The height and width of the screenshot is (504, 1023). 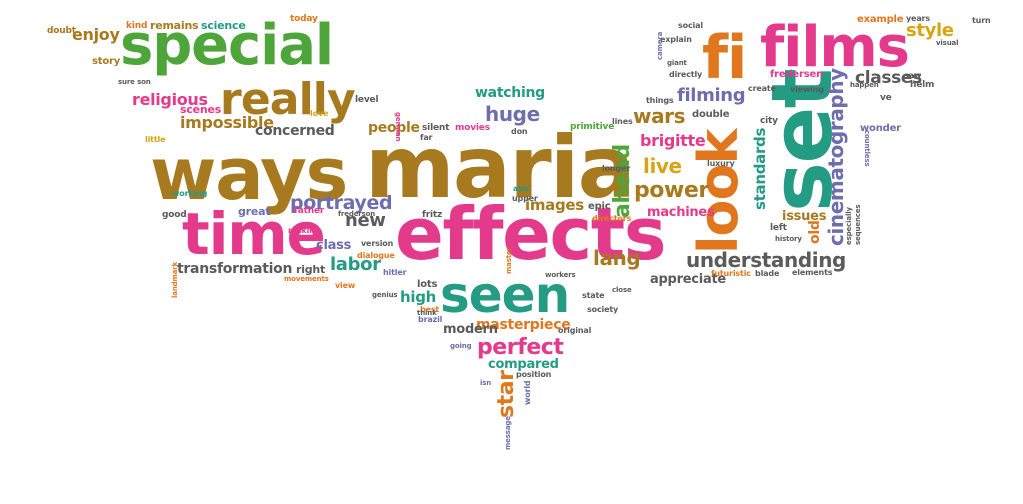 I want to click on word-watching: watching, so click(x=510, y=93).